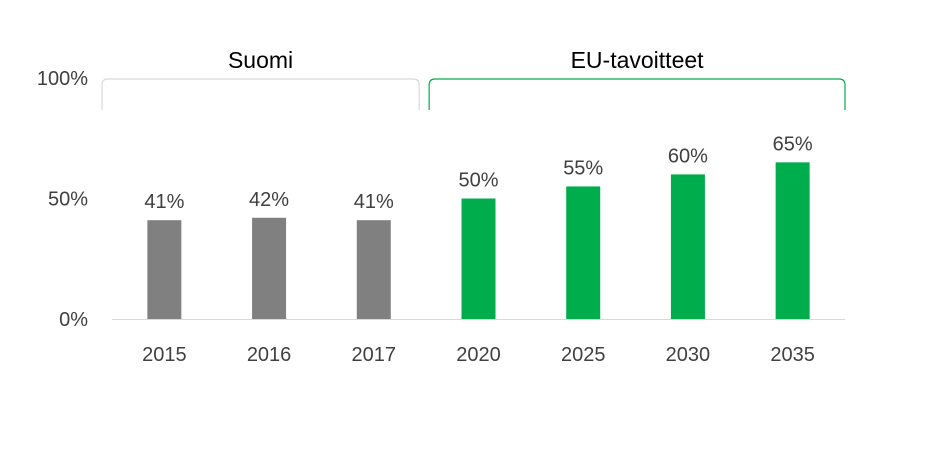 This screenshot has width=928, height=456. I want to click on x-tick-label: 2030, so click(688, 355).